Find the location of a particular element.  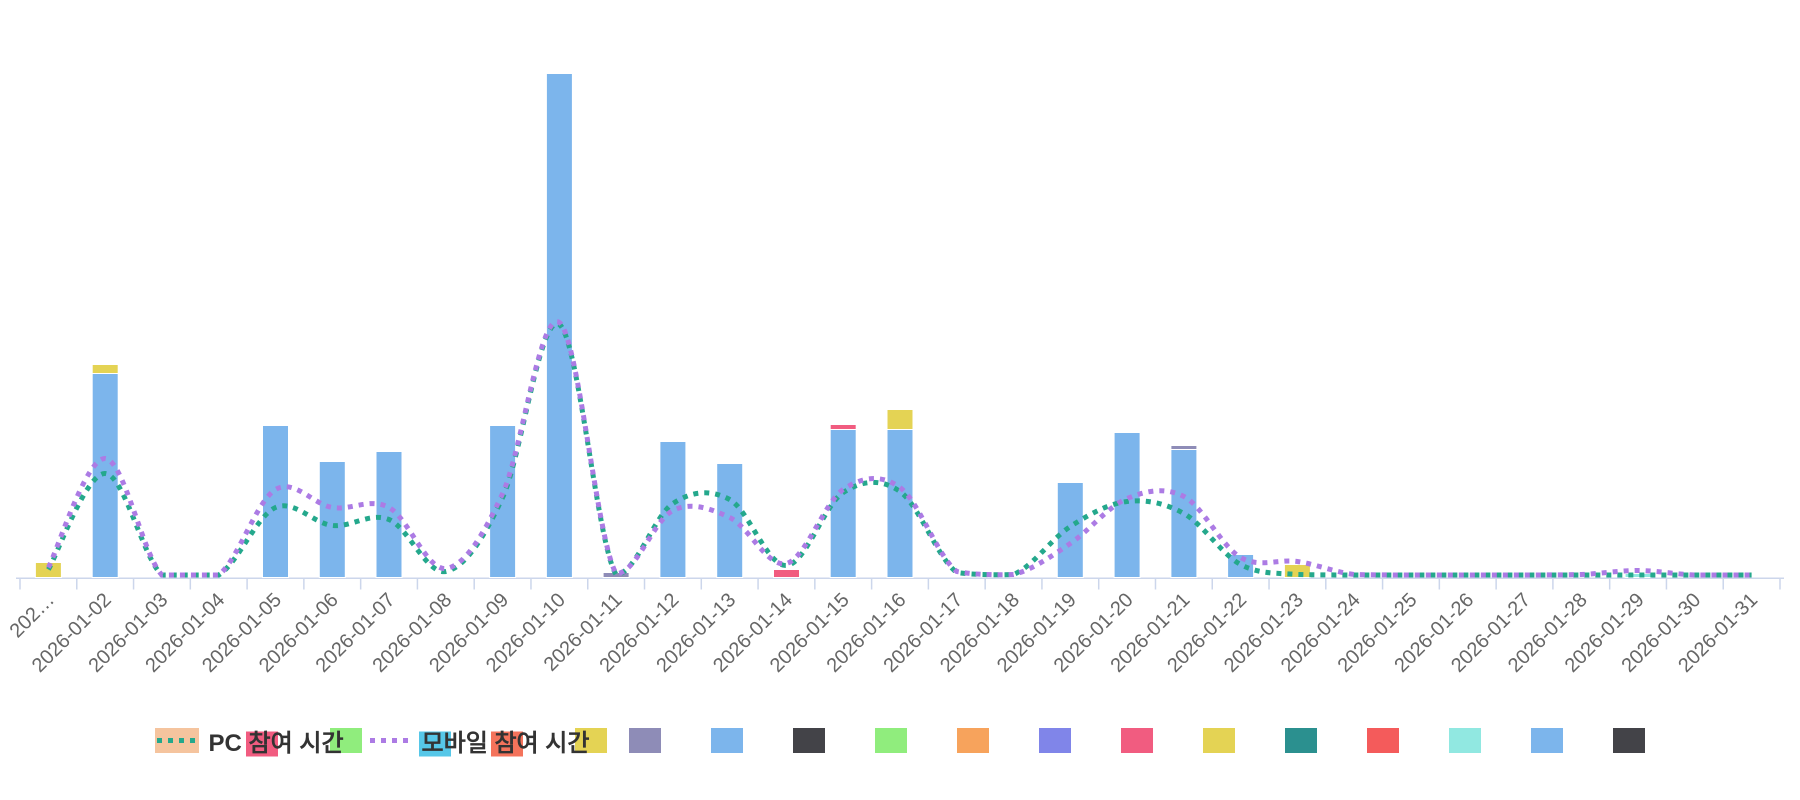

legend-item-label: PC 참여 시간 is located at coordinates (276, 743).